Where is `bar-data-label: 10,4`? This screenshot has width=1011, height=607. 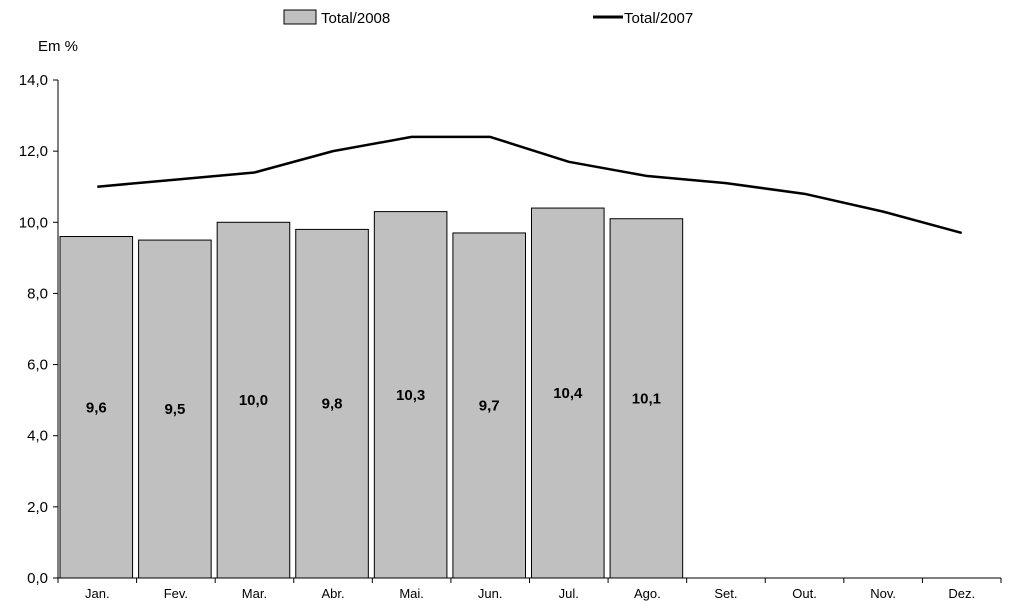 bar-data-label: 10,4 is located at coordinates (568, 393).